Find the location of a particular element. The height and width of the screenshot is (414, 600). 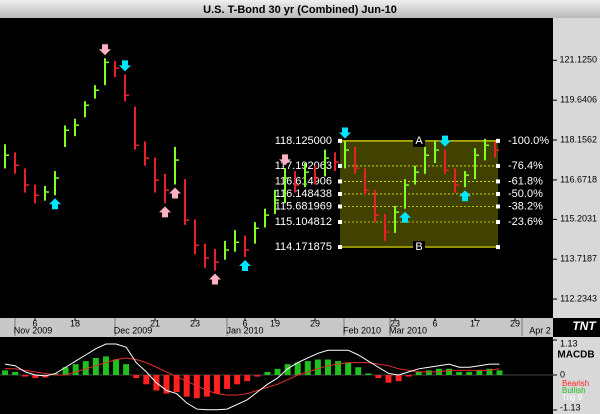

month-label: Dec 2009 is located at coordinates (133, 330).